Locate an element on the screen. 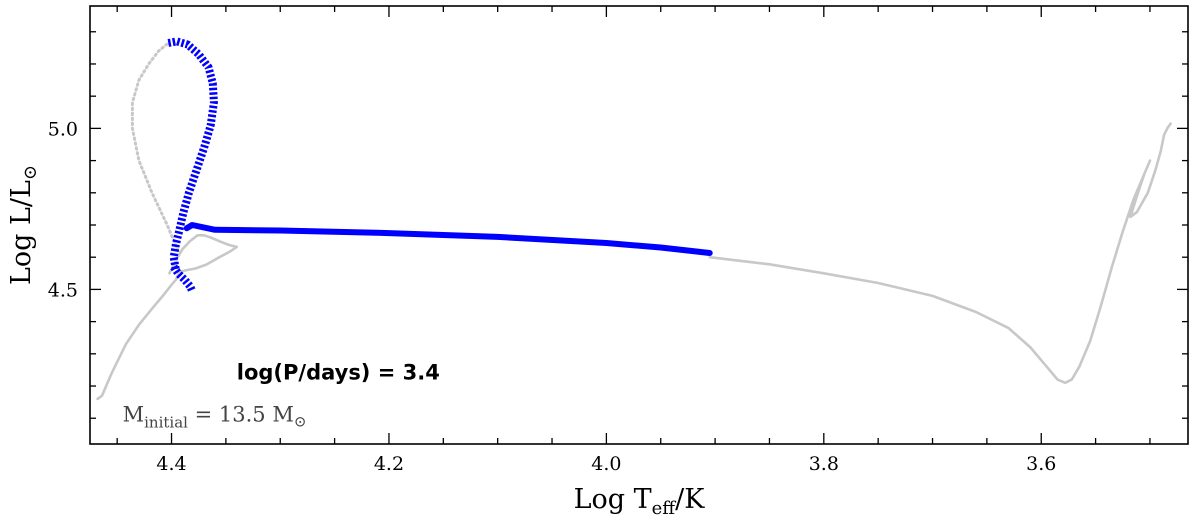 The width and height of the screenshot is (1200, 520). x-tick-label: 3.6 is located at coordinates (1041, 464).